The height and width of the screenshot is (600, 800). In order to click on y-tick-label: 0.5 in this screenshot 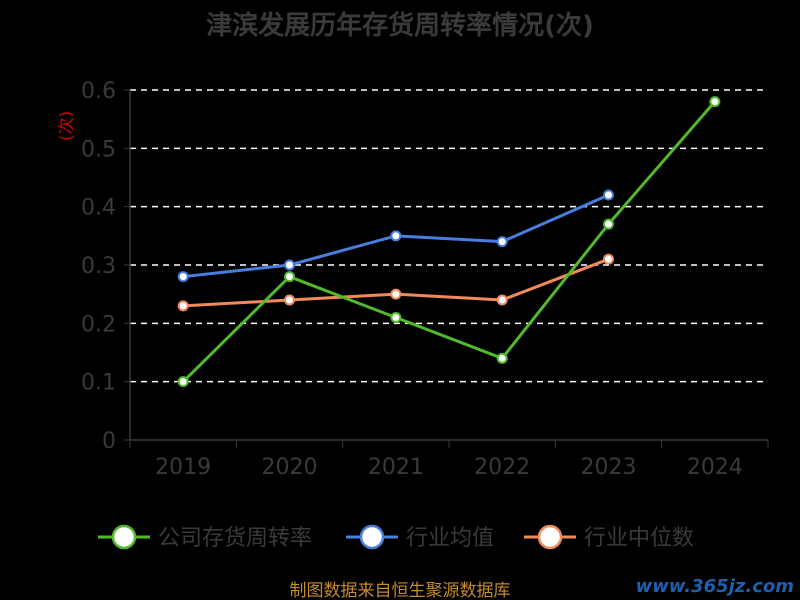, I will do `click(98, 149)`.